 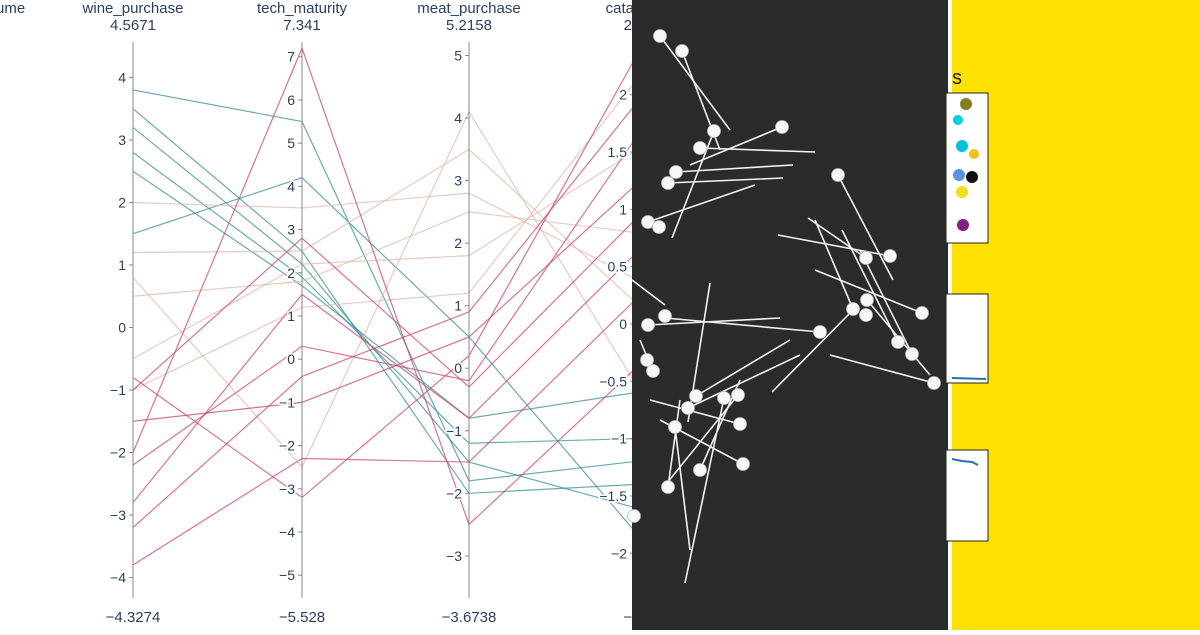 What do you see at coordinates (633, 617) in the screenshot?
I see `axis-min-label: −2.` at bounding box center [633, 617].